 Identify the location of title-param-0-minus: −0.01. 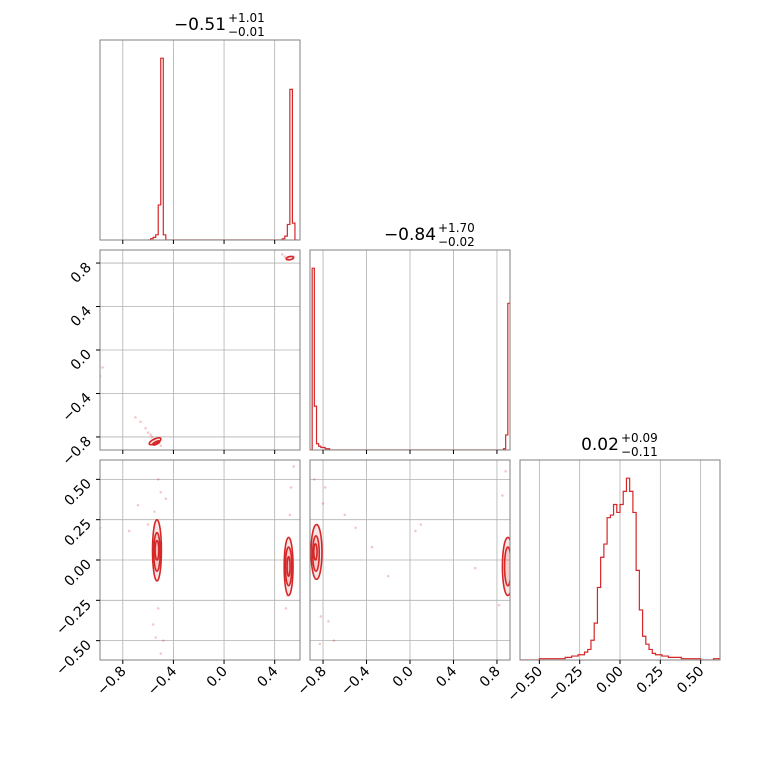
(246, 32).